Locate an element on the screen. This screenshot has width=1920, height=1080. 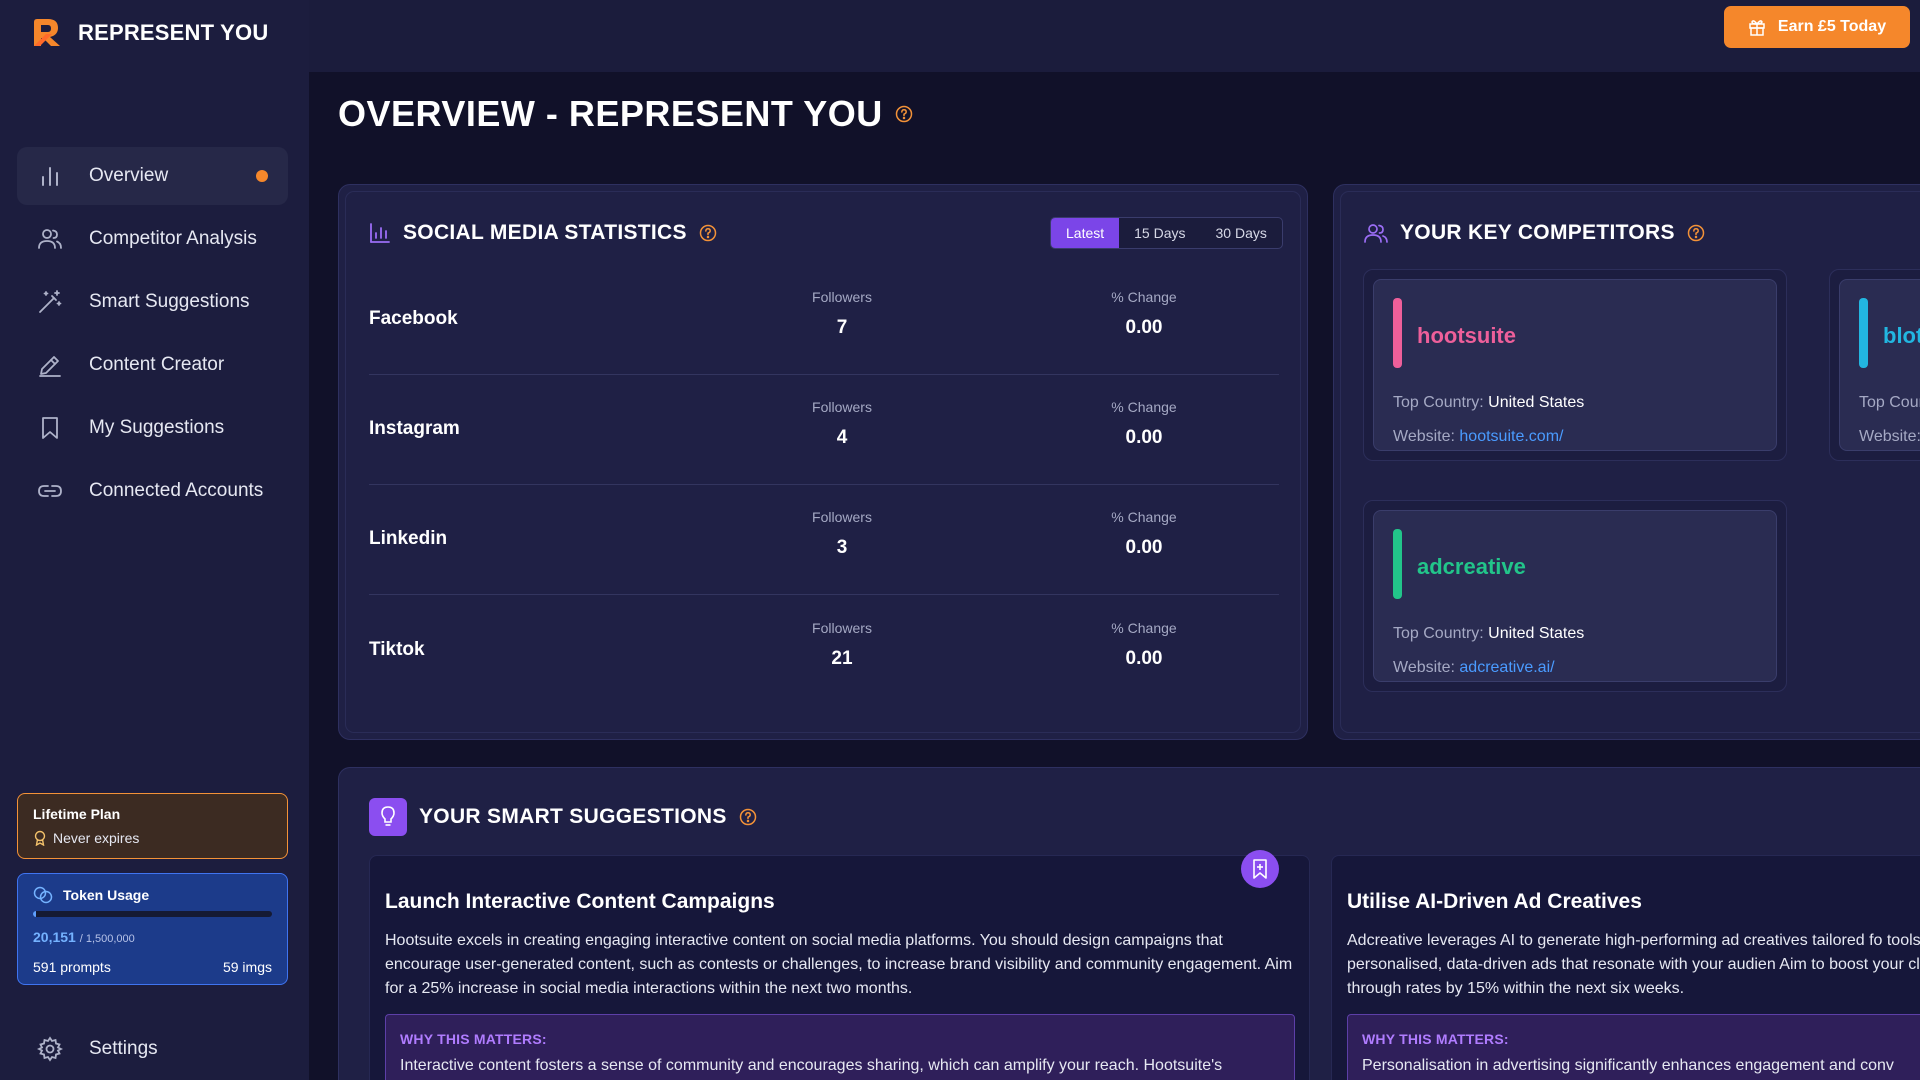
suggestion-title: Launch Interactive Content Campaigns is located at coordinates (580, 901).